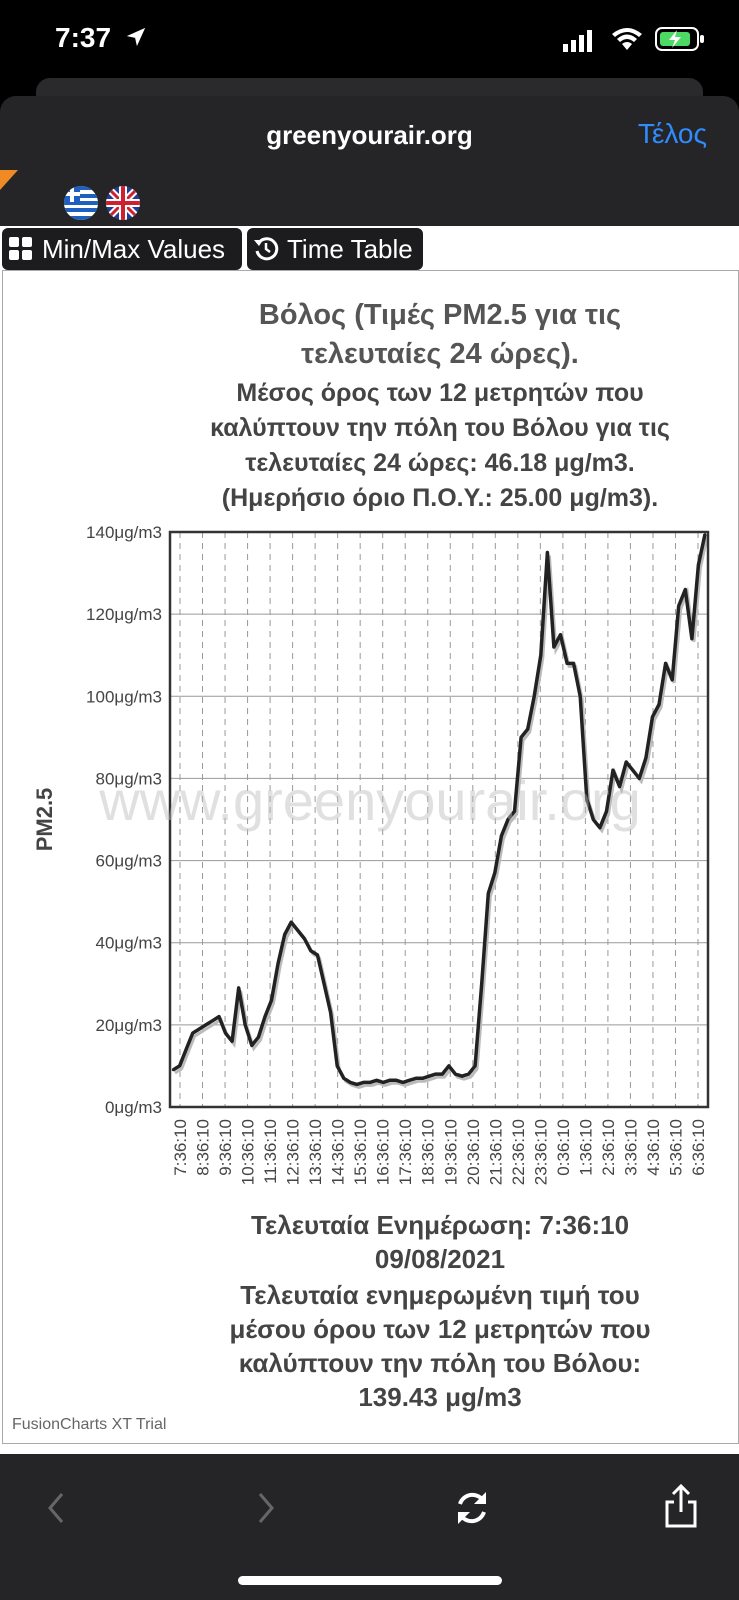 Image resolution: width=739 pixels, height=1600 pixels. Describe the element at coordinates (129, 943) in the screenshot. I see `y-tick-label: 40μg/m3` at that location.